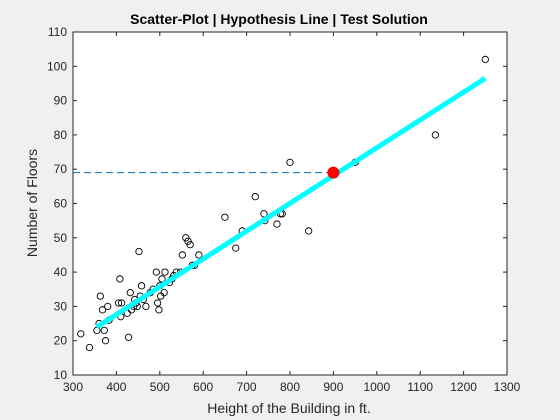  Describe the element at coordinates (61, 375) in the screenshot. I see `y-tick-label: 10` at that location.